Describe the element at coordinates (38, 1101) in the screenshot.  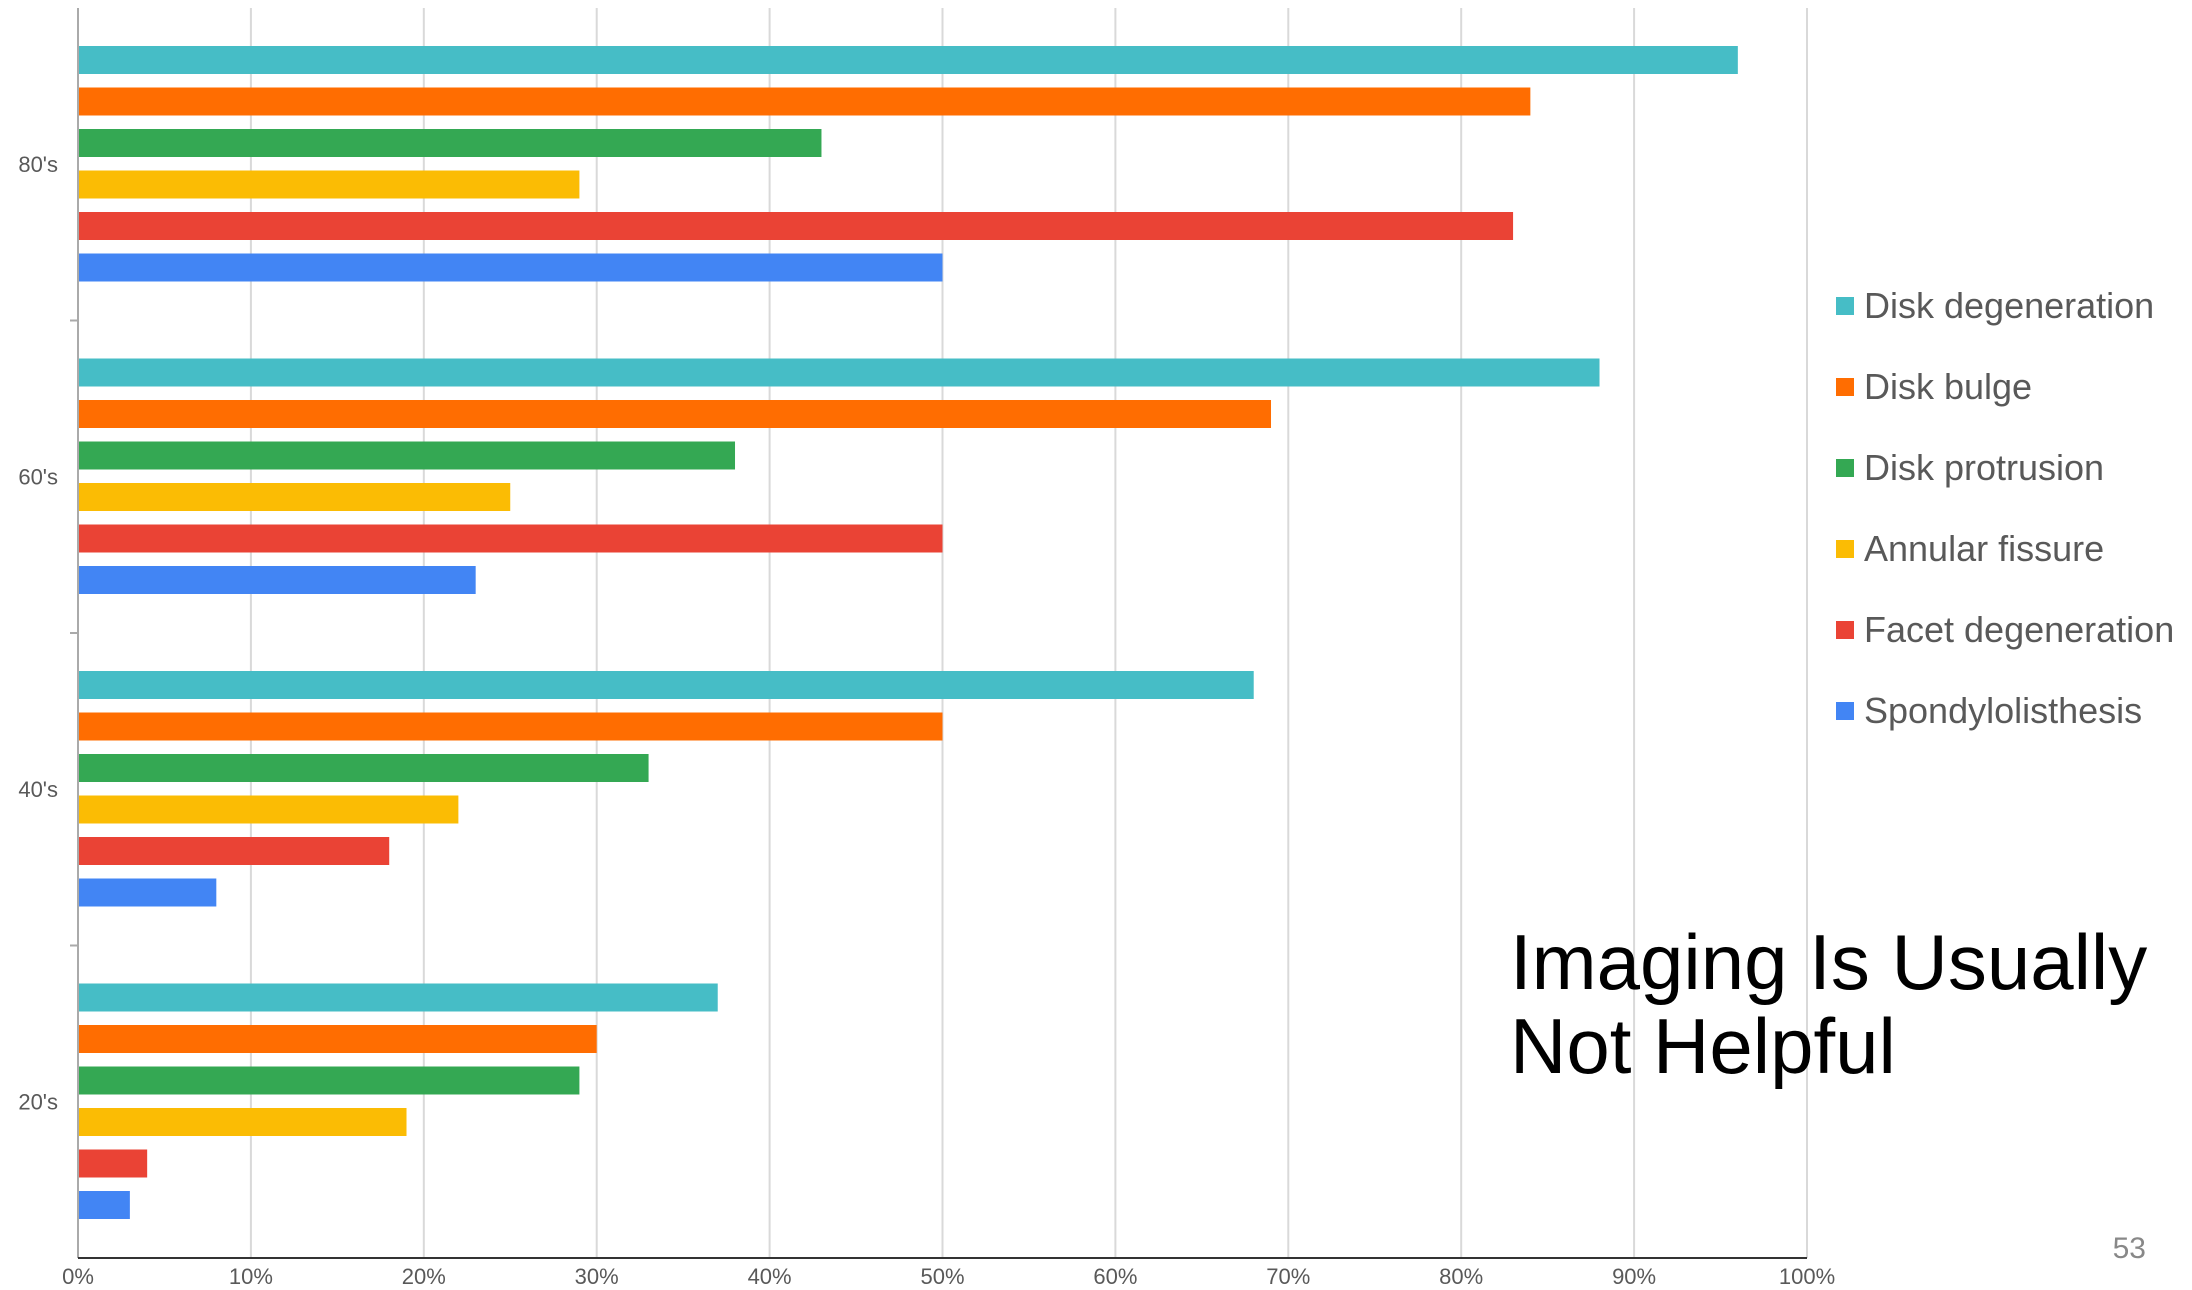
I see `category-label: 20's` at that location.